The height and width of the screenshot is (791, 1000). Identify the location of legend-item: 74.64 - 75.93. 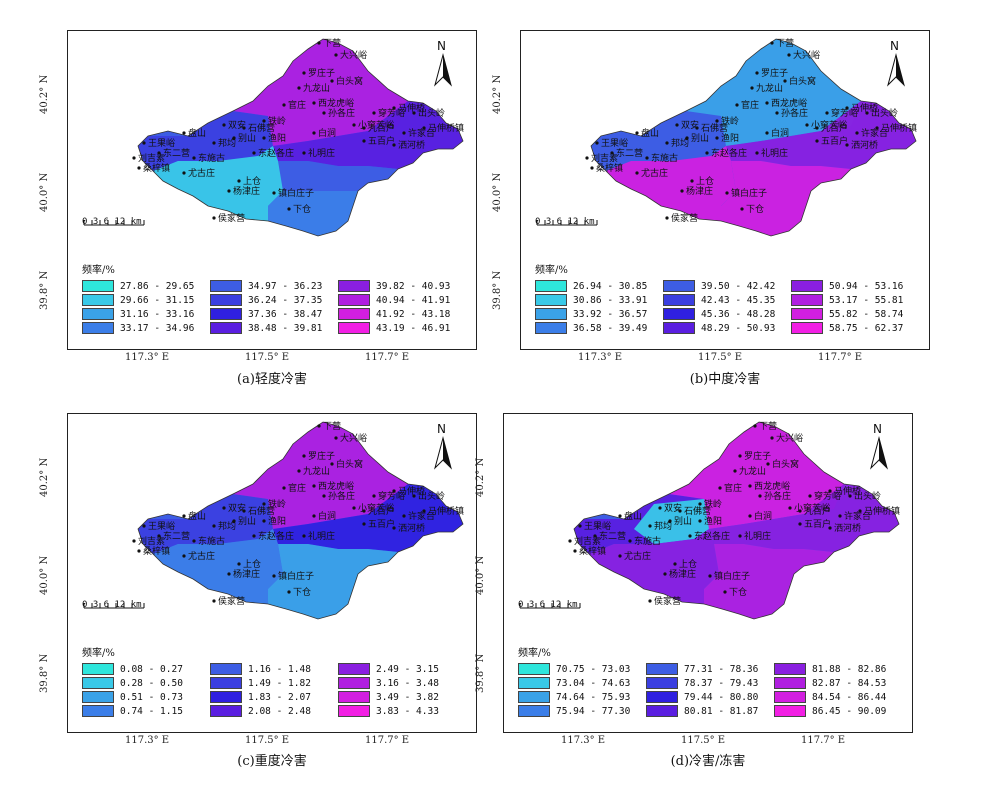
(582, 697).